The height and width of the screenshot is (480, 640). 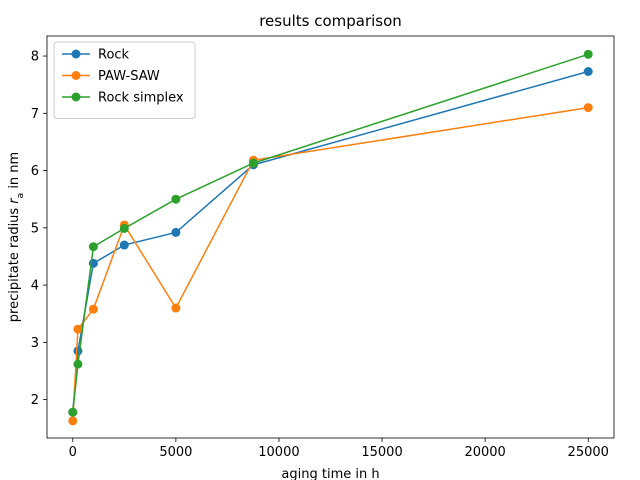 What do you see at coordinates (588, 452) in the screenshot?
I see `x-tick-label: 25000` at bounding box center [588, 452].